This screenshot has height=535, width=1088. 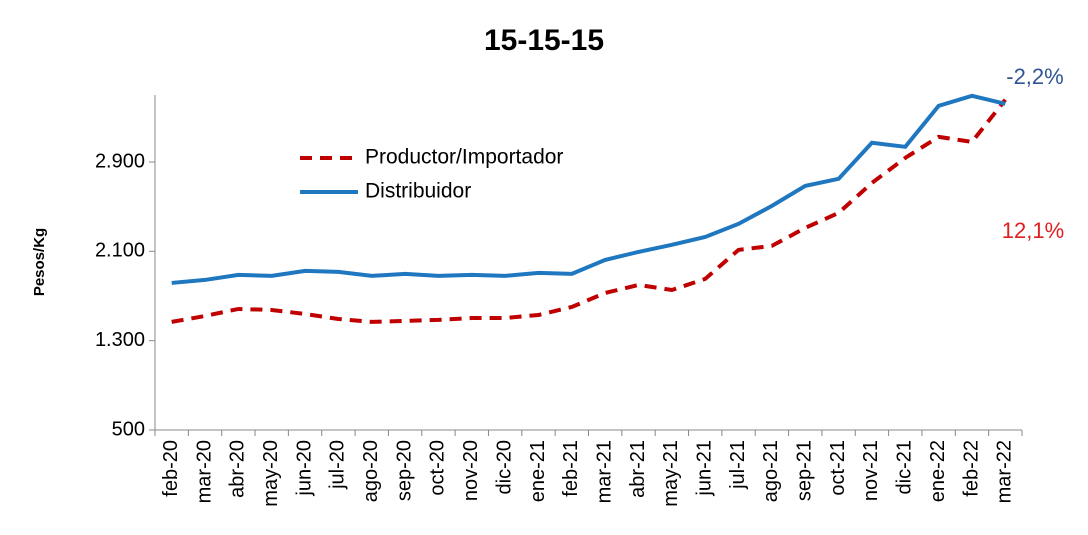 I want to click on x-tick-label: oct-21, so click(x=838, y=468).